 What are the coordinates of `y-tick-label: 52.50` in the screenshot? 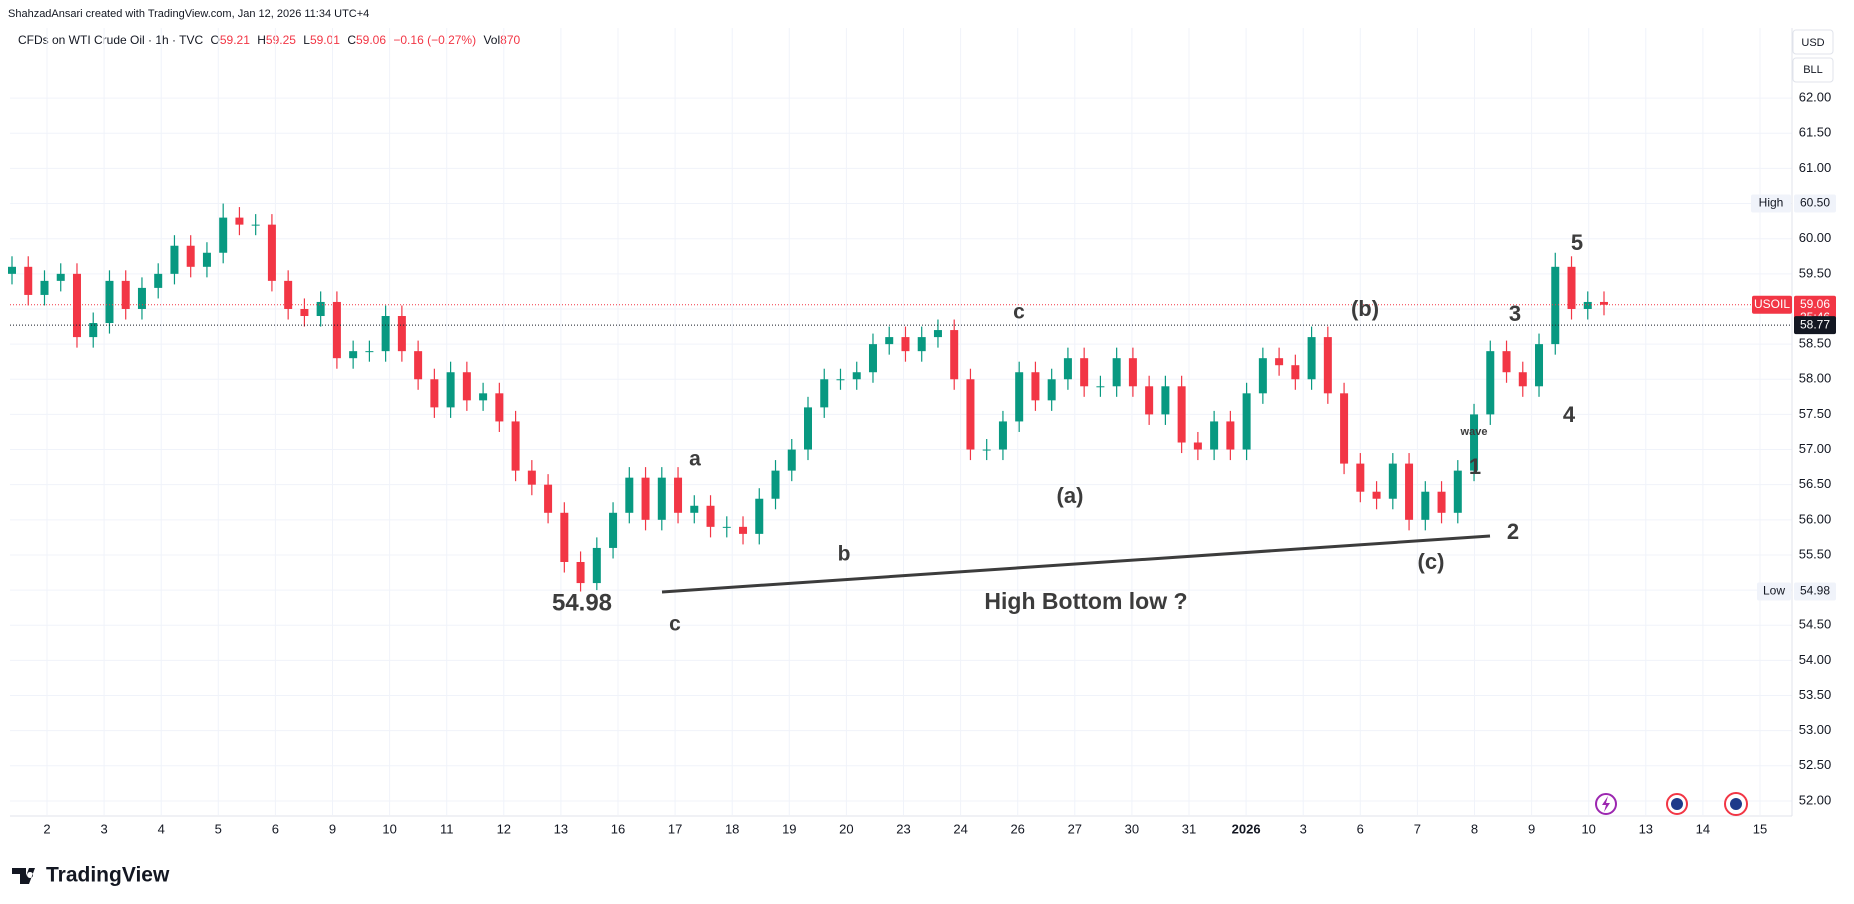 It's located at (1815, 764).